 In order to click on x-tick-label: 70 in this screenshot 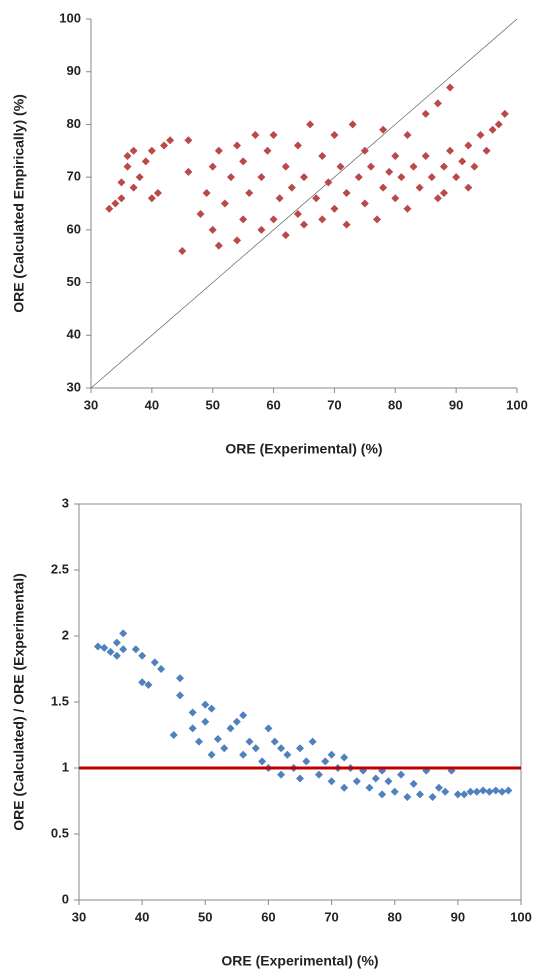, I will do `click(331, 916)`.